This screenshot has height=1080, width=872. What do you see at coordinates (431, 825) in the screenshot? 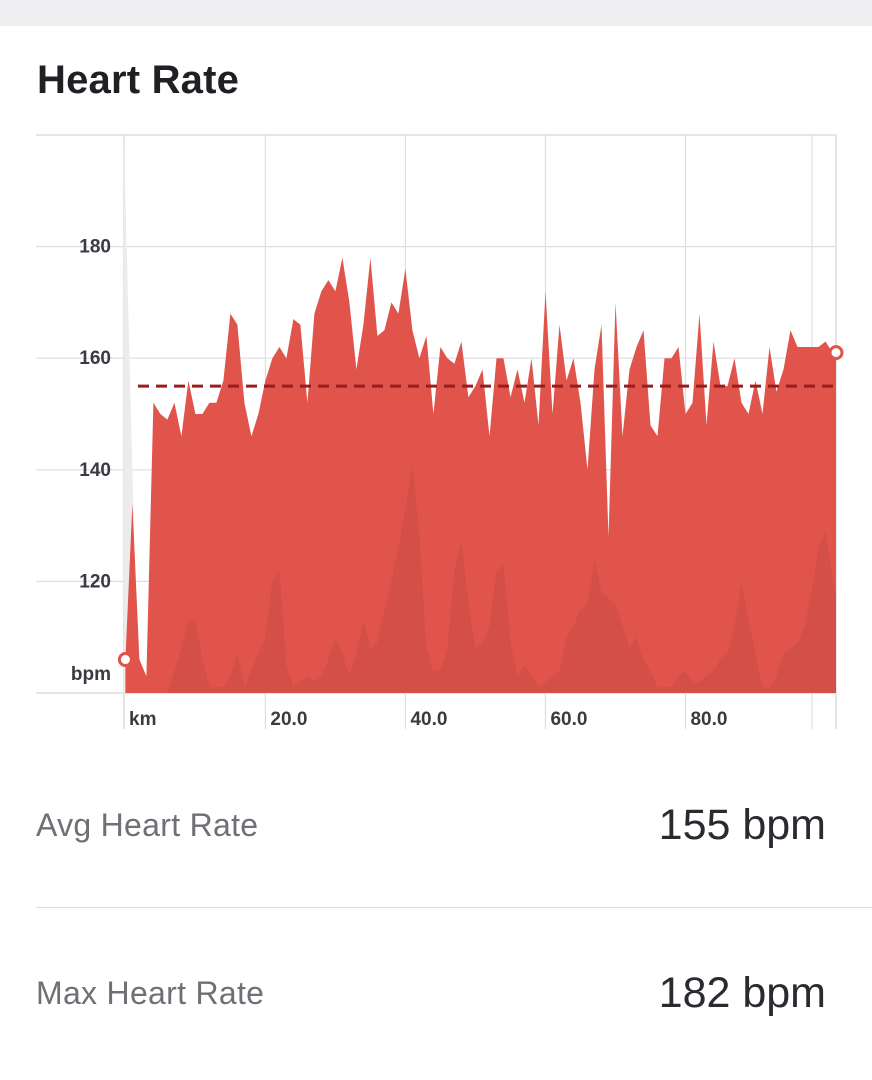
I see `avg-heart-rate-row: Avg Heart Rate 155 bpm` at bounding box center [431, 825].